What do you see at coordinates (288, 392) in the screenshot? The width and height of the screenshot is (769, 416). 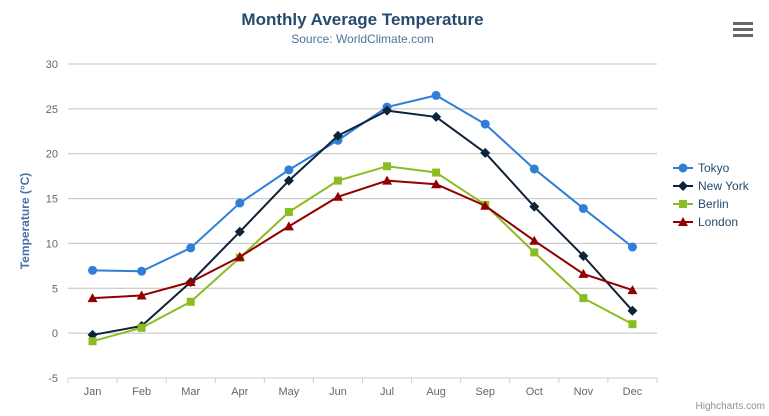 I see `x-axis-label: May` at bounding box center [288, 392].